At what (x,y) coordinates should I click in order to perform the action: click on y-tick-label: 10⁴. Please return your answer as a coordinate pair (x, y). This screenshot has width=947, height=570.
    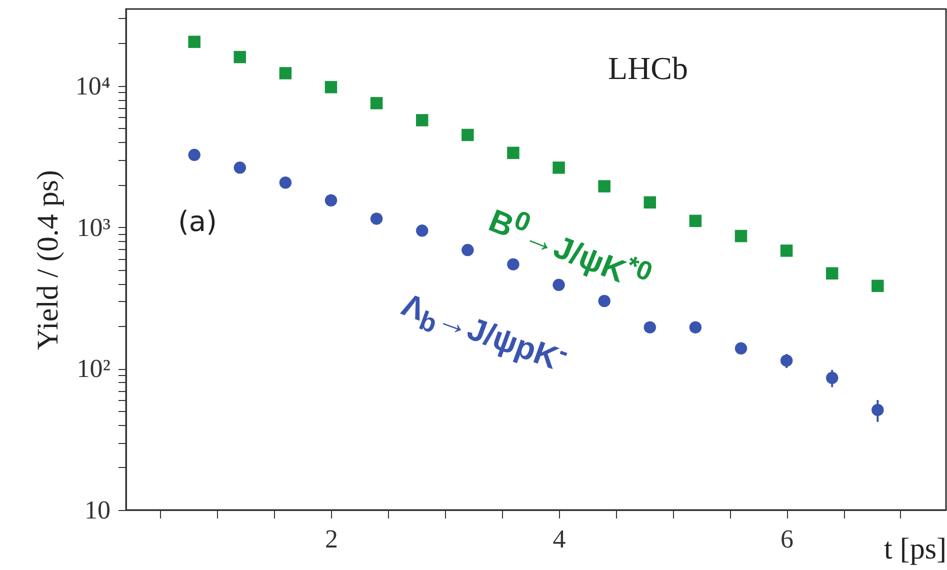
    Looking at the image, I should click on (92, 85).